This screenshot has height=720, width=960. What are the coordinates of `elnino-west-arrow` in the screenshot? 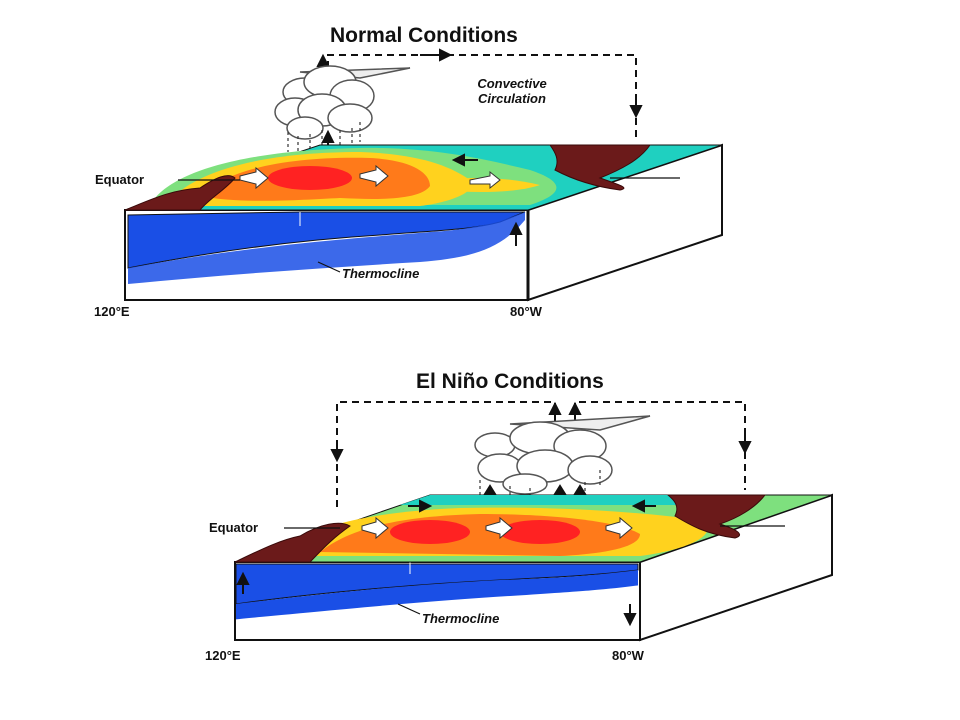 It's located at (243, 582).